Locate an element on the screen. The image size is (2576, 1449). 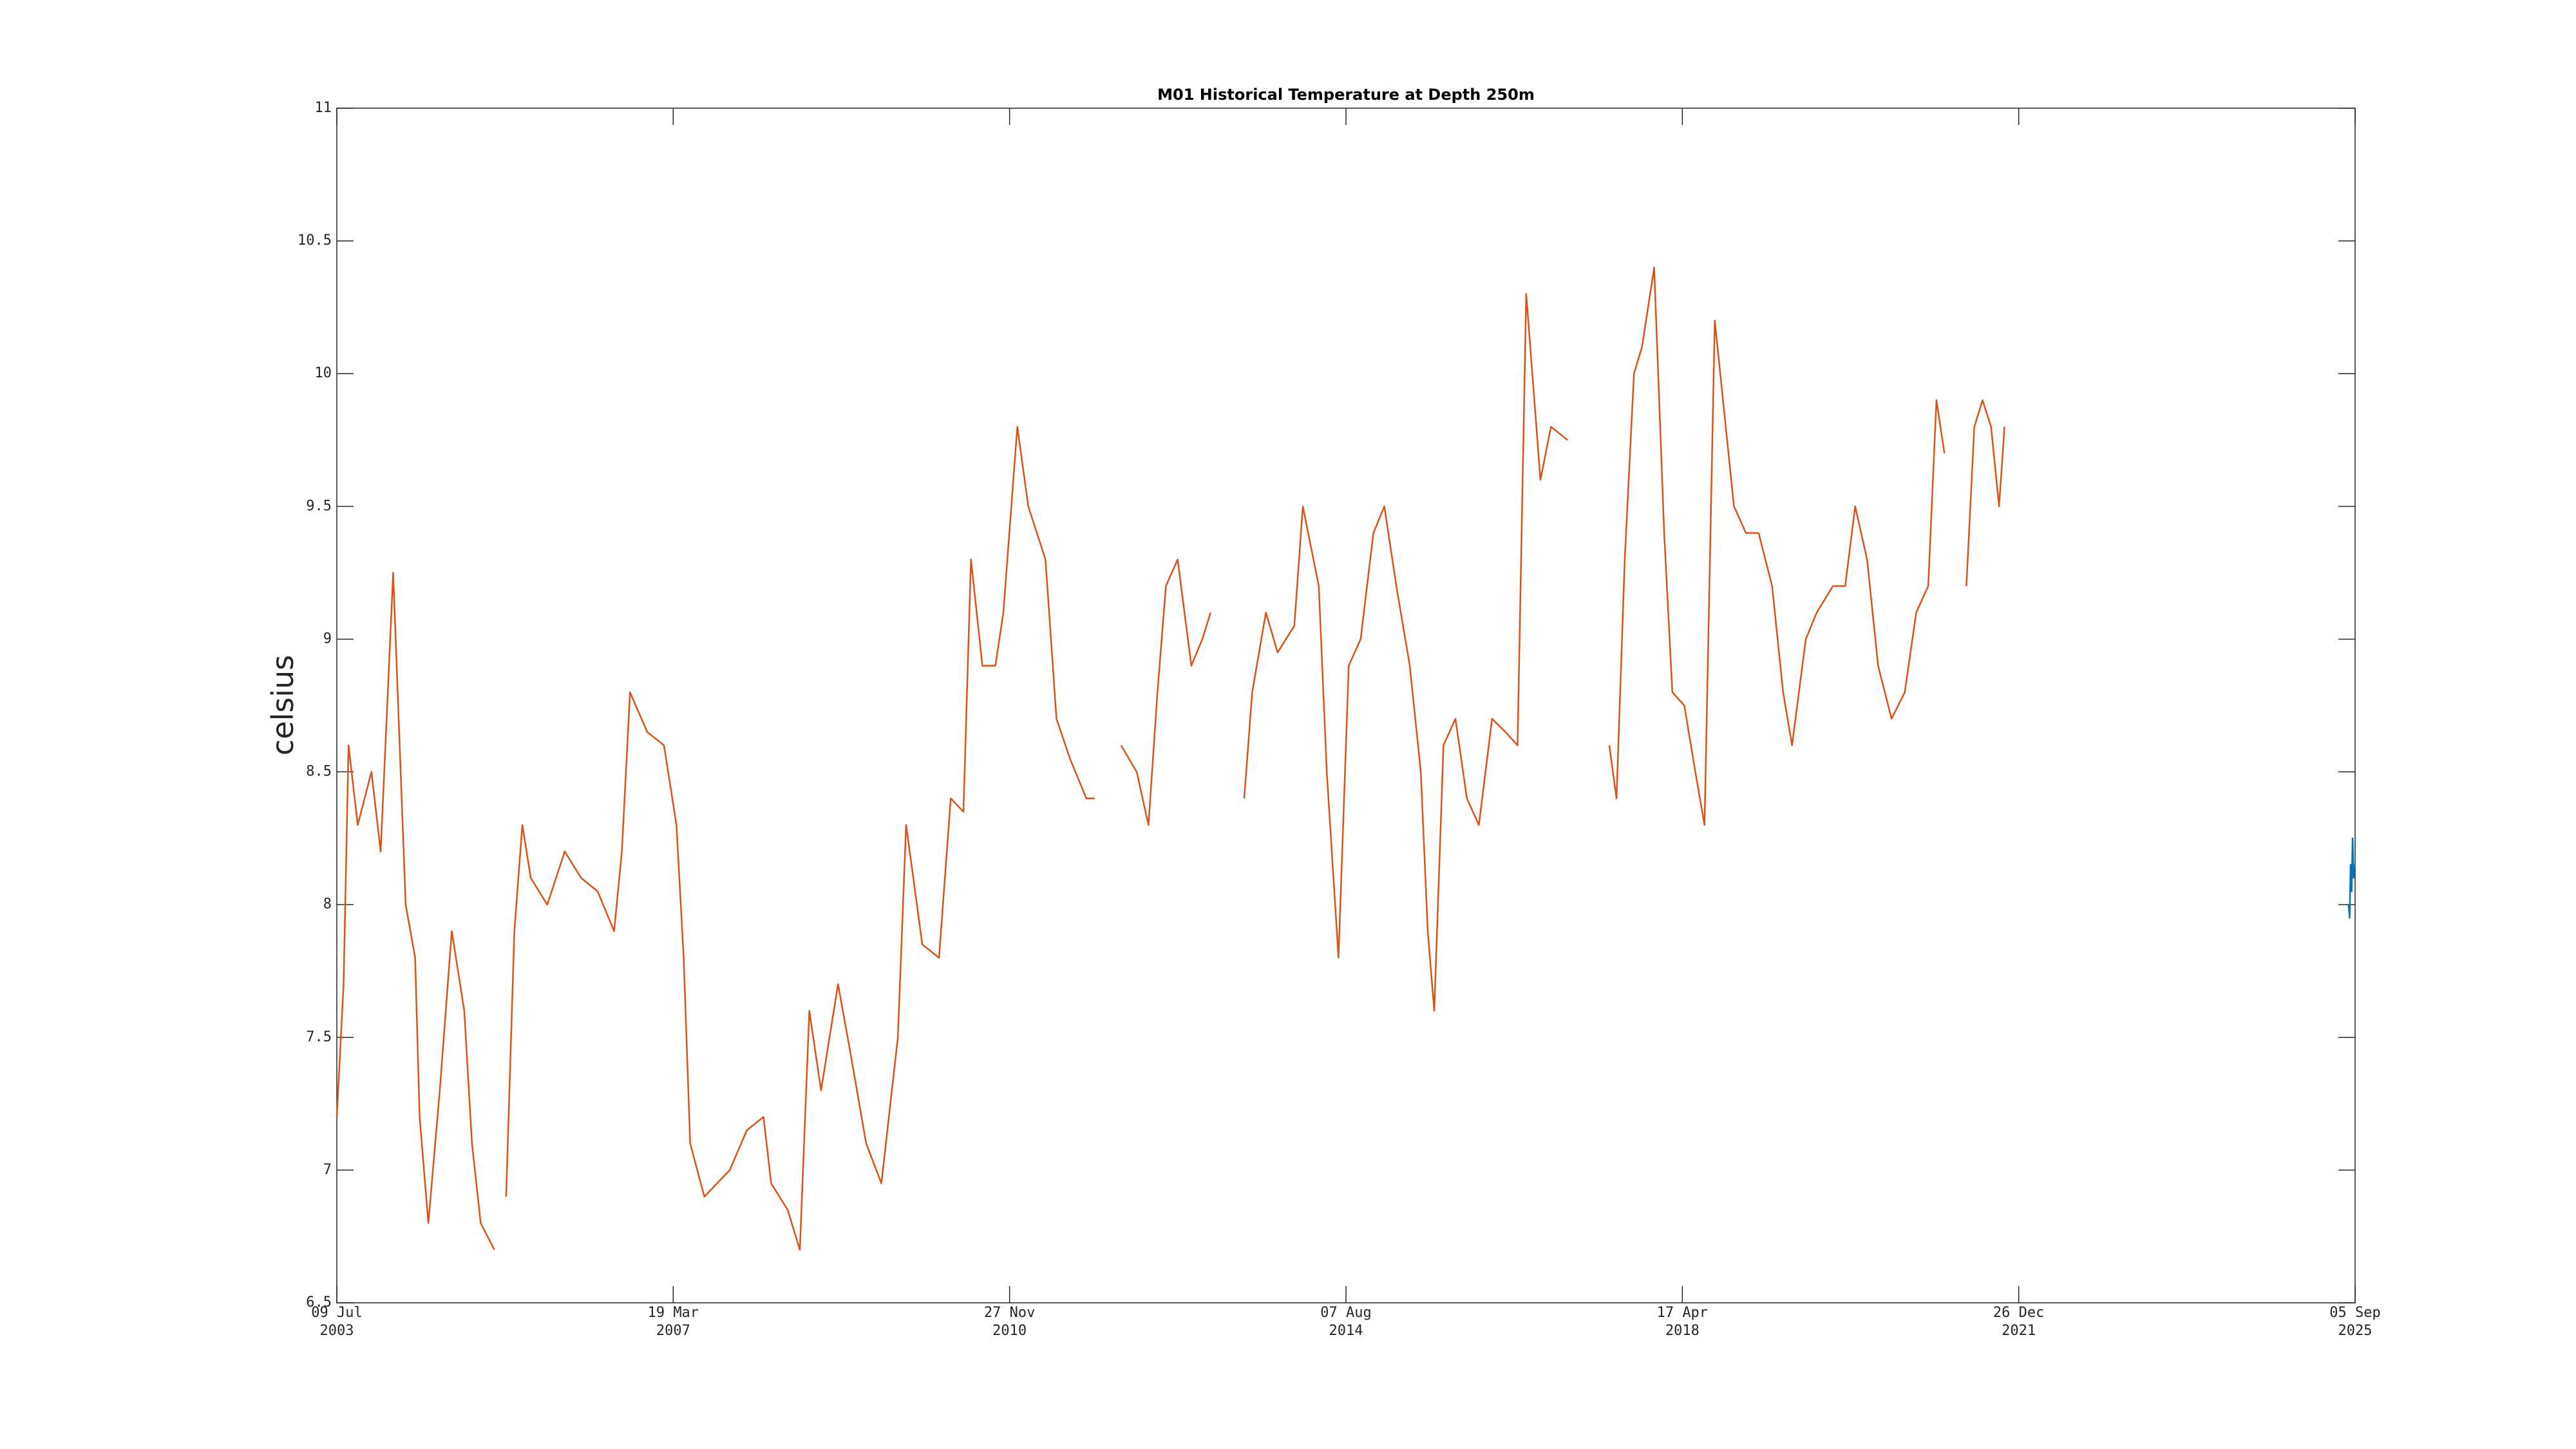
x-tick-label: 09 Jul is located at coordinates (336, 1313).